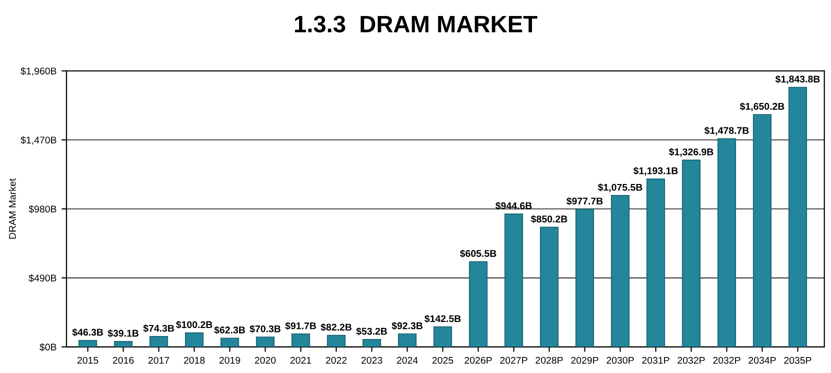 Image resolution: width=831 pixels, height=373 pixels. What do you see at coordinates (194, 360) in the screenshot?
I see `x-tick-label: 2018` at bounding box center [194, 360].